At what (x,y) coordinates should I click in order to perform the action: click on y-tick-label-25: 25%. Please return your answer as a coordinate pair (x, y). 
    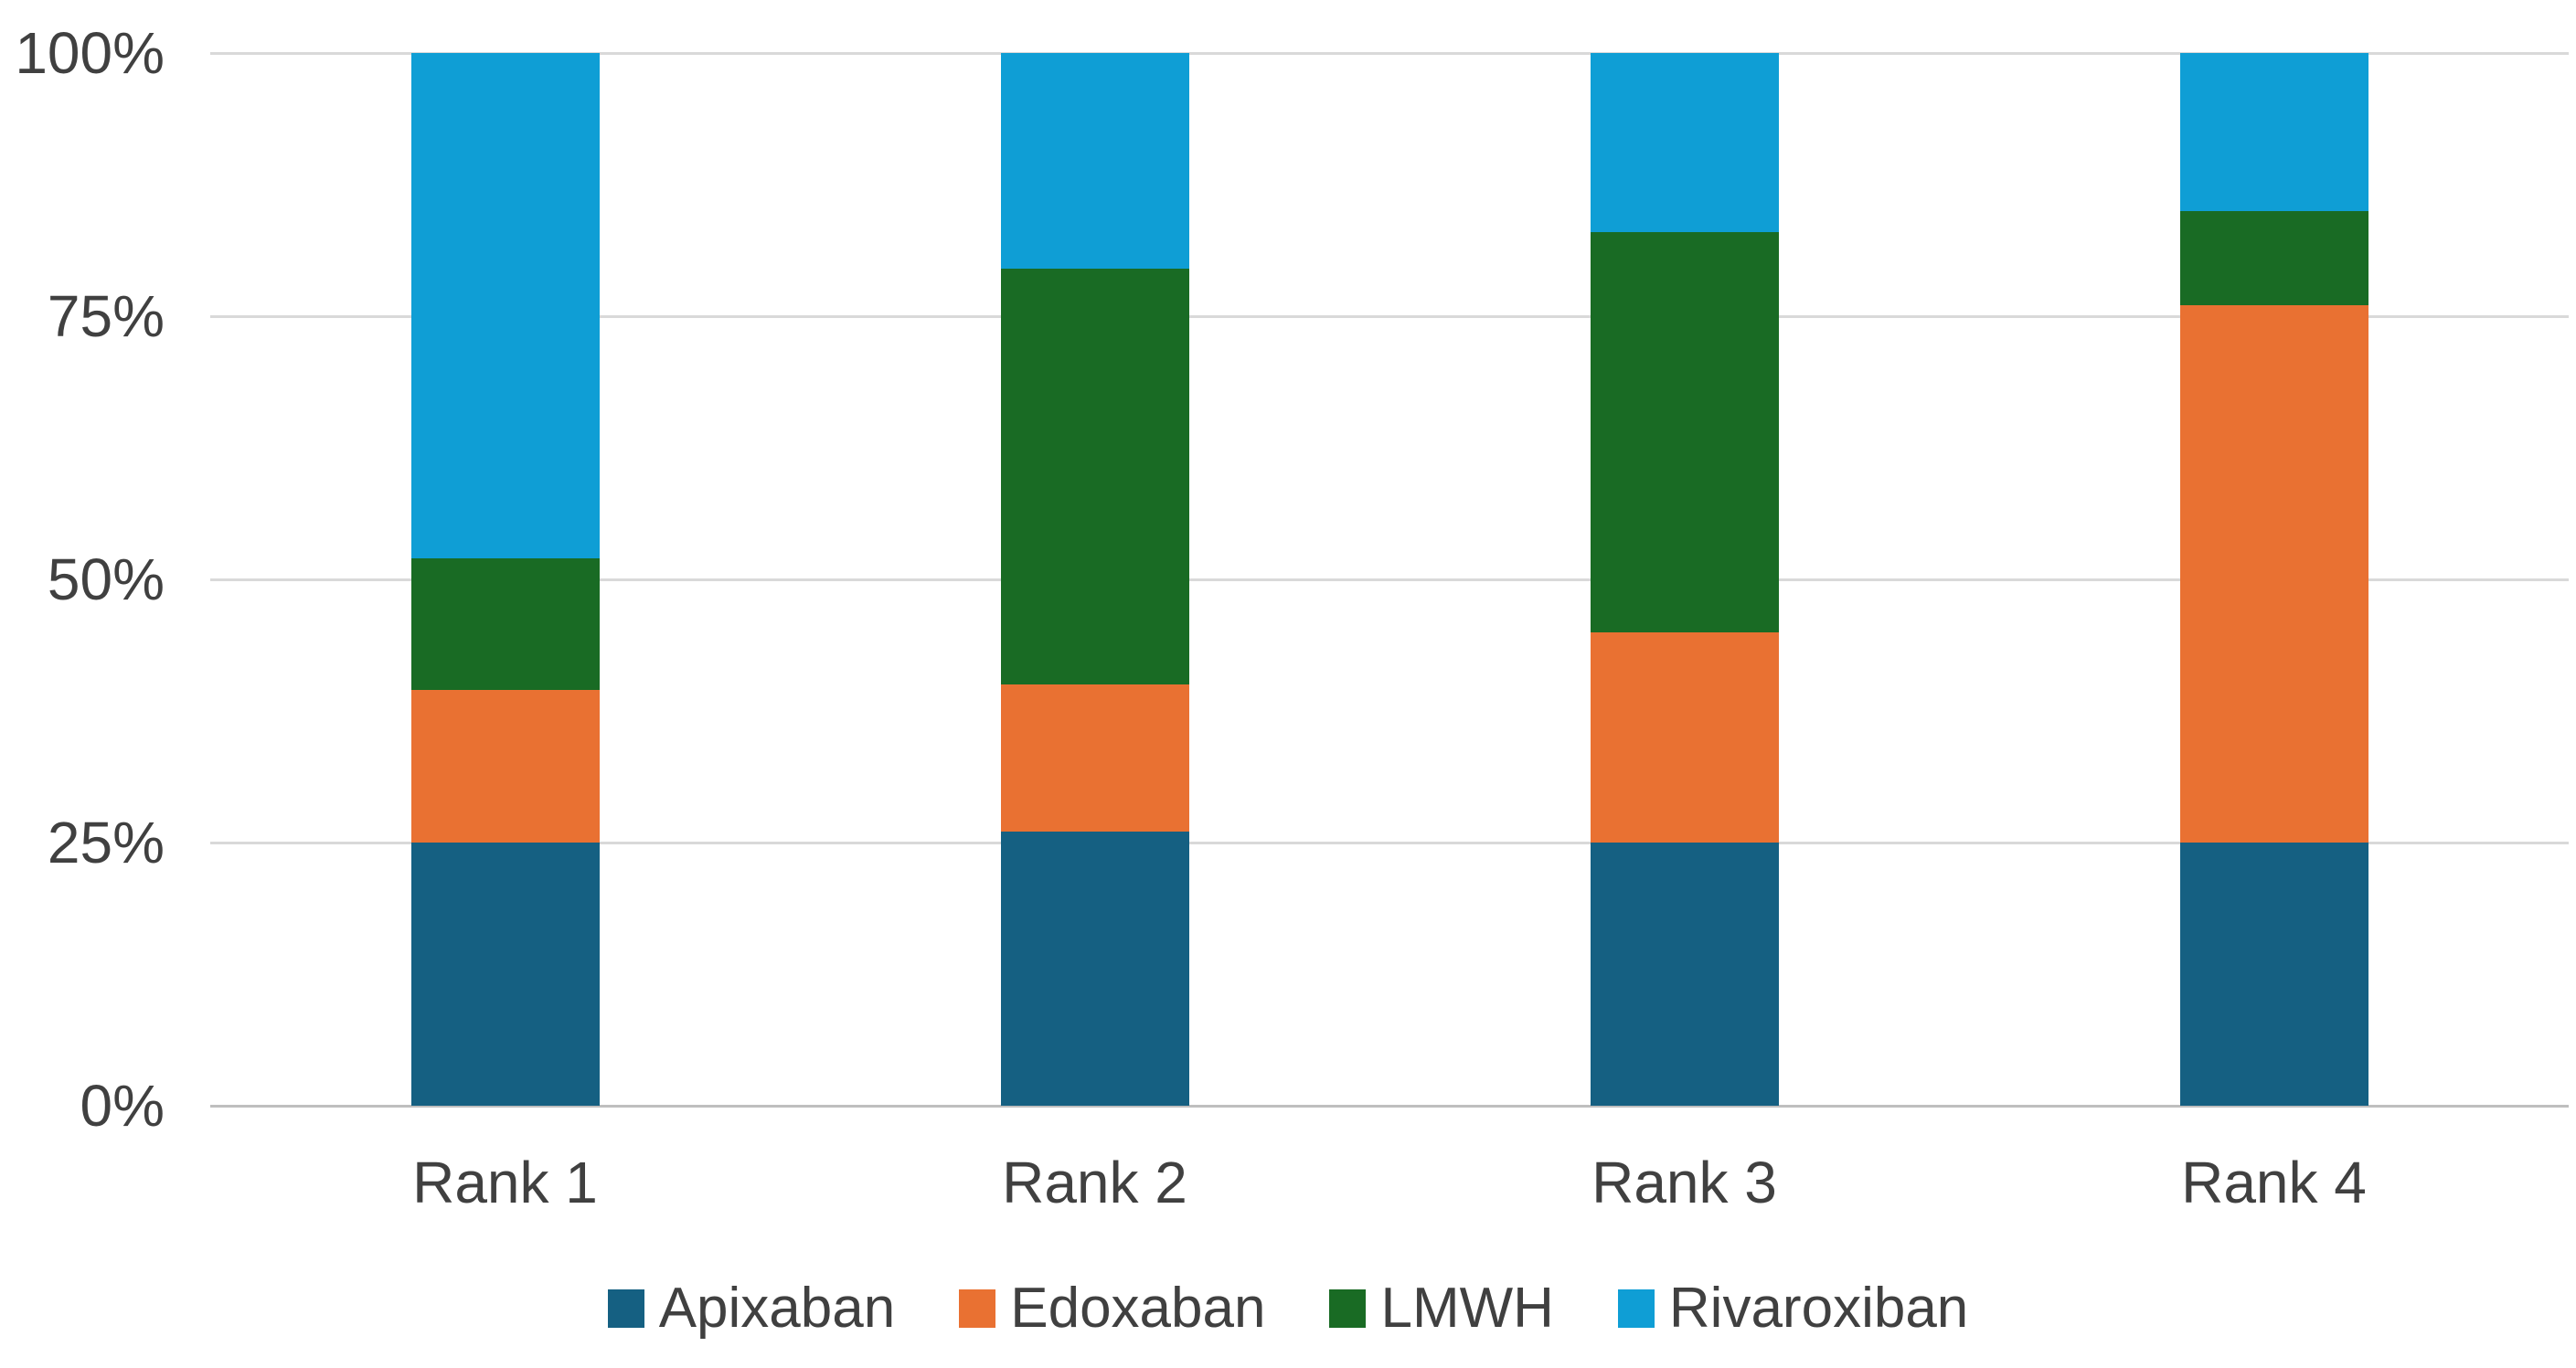
    Looking at the image, I should click on (106, 842).